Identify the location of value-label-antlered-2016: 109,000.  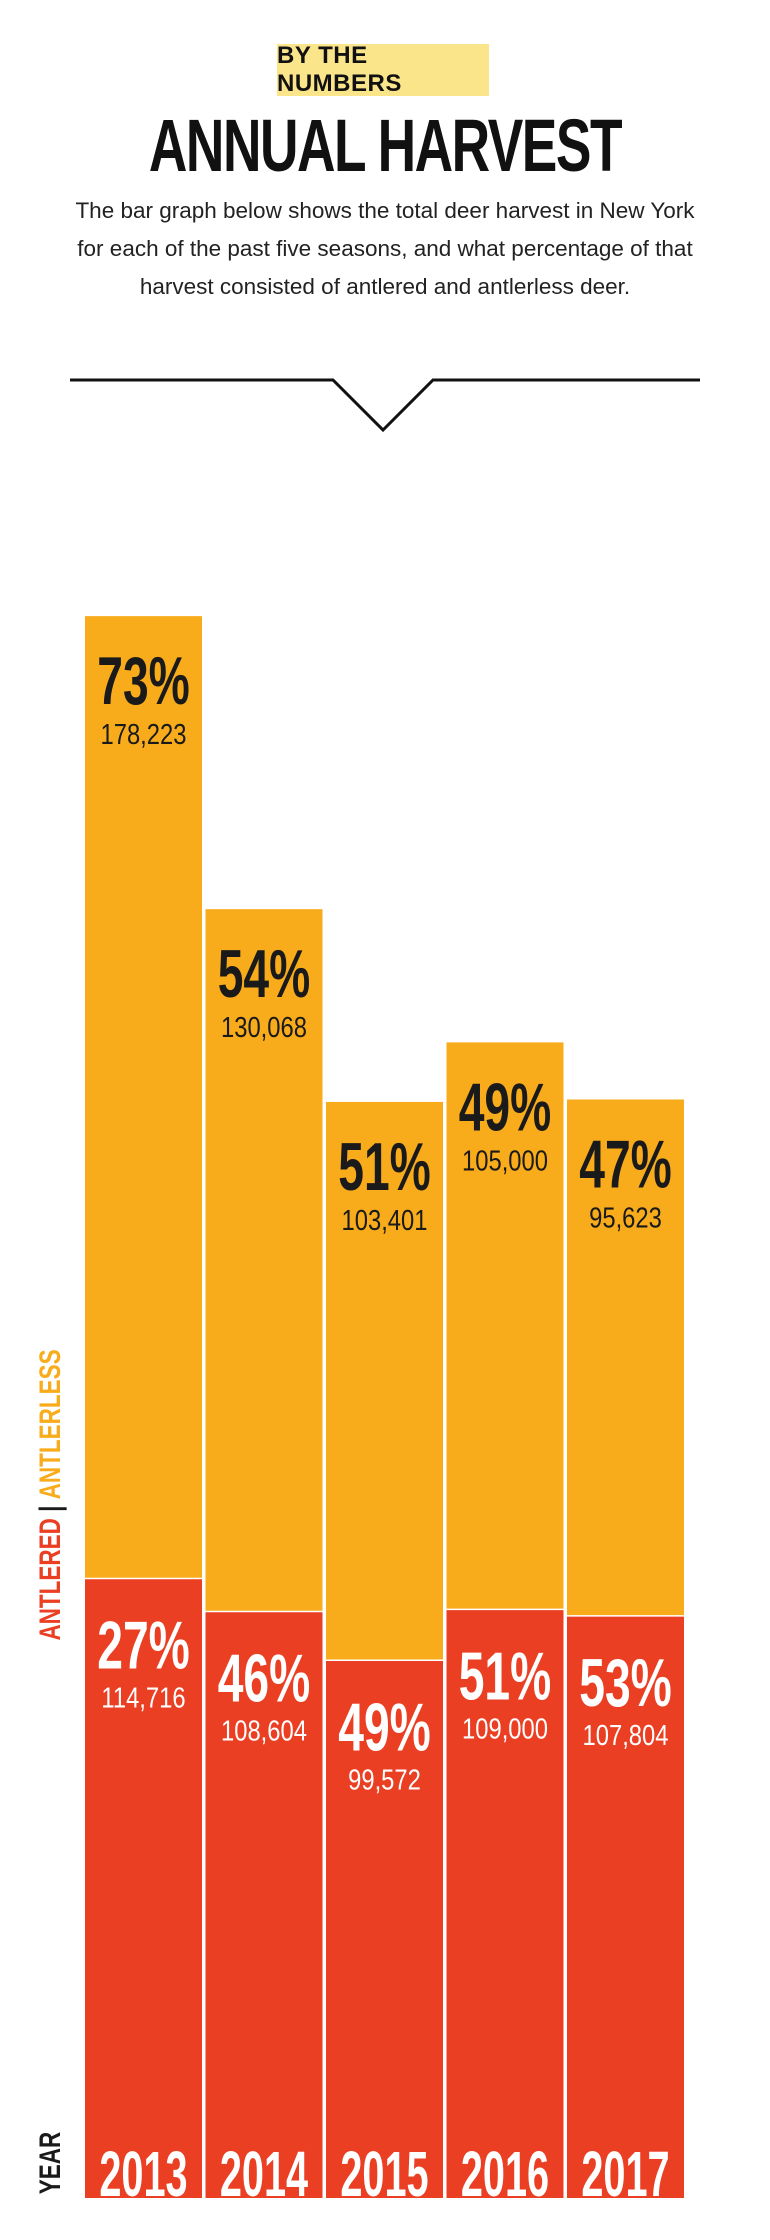
(505, 1728).